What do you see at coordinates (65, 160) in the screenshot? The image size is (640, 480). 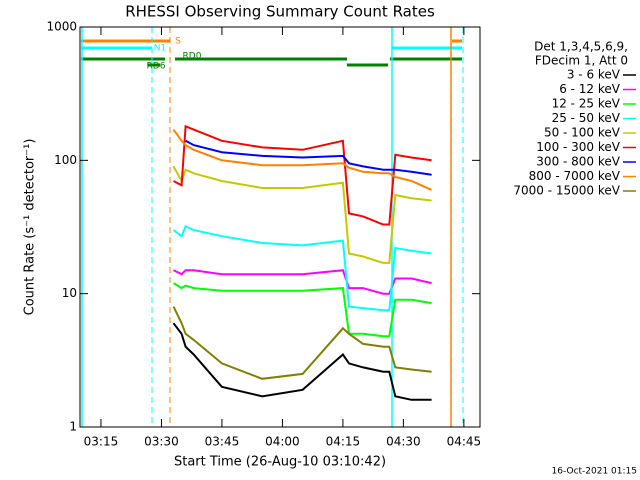 I see `y-tick-label: 100` at bounding box center [65, 160].